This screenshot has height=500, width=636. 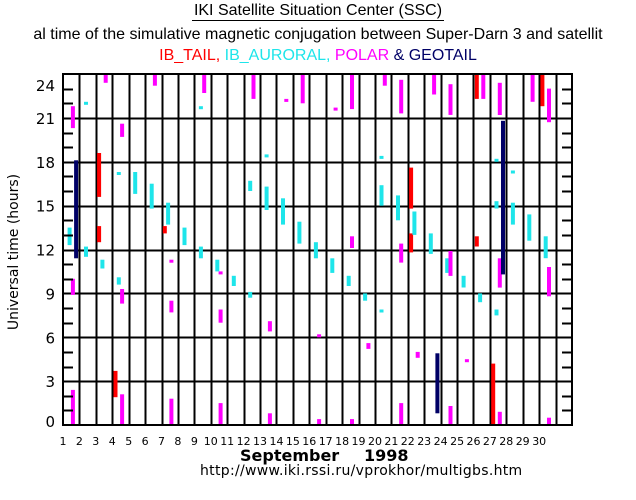 What do you see at coordinates (128, 441) in the screenshot?
I see `x-tick-label: 5` at bounding box center [128, 441].